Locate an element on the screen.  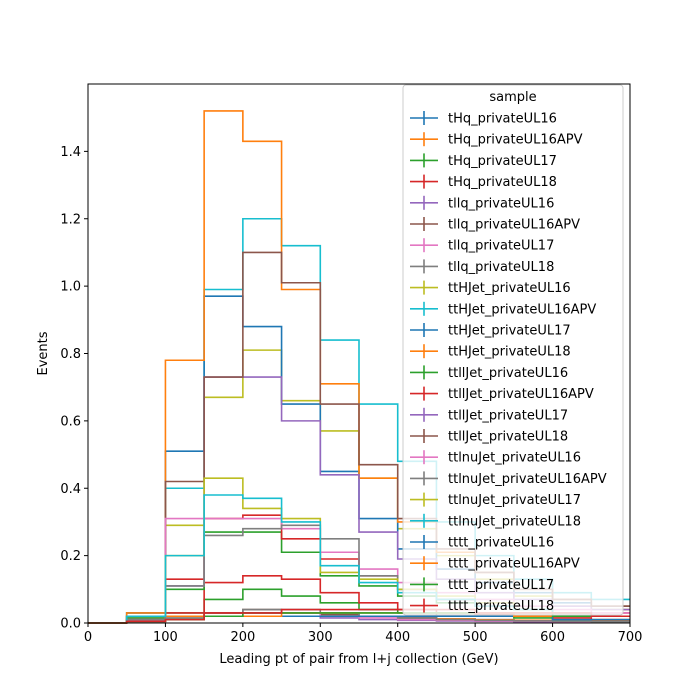
y-tick-label: 0.2 is located at coordinates (70, 556).